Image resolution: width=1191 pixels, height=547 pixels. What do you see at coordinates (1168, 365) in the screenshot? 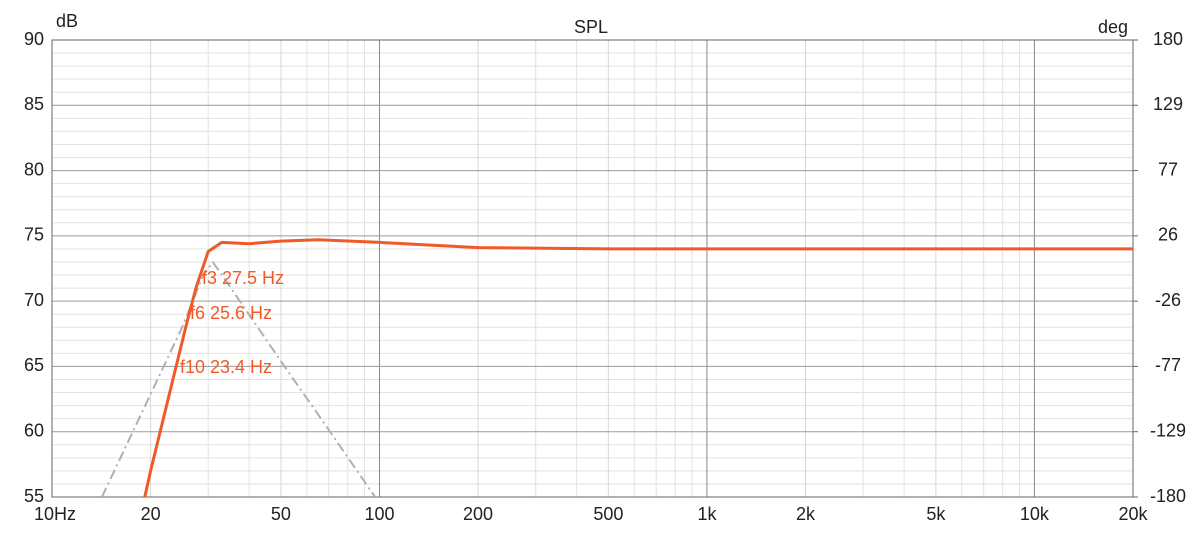
I see `y2-tick-label: -77` at bounding box center [1168, 365].